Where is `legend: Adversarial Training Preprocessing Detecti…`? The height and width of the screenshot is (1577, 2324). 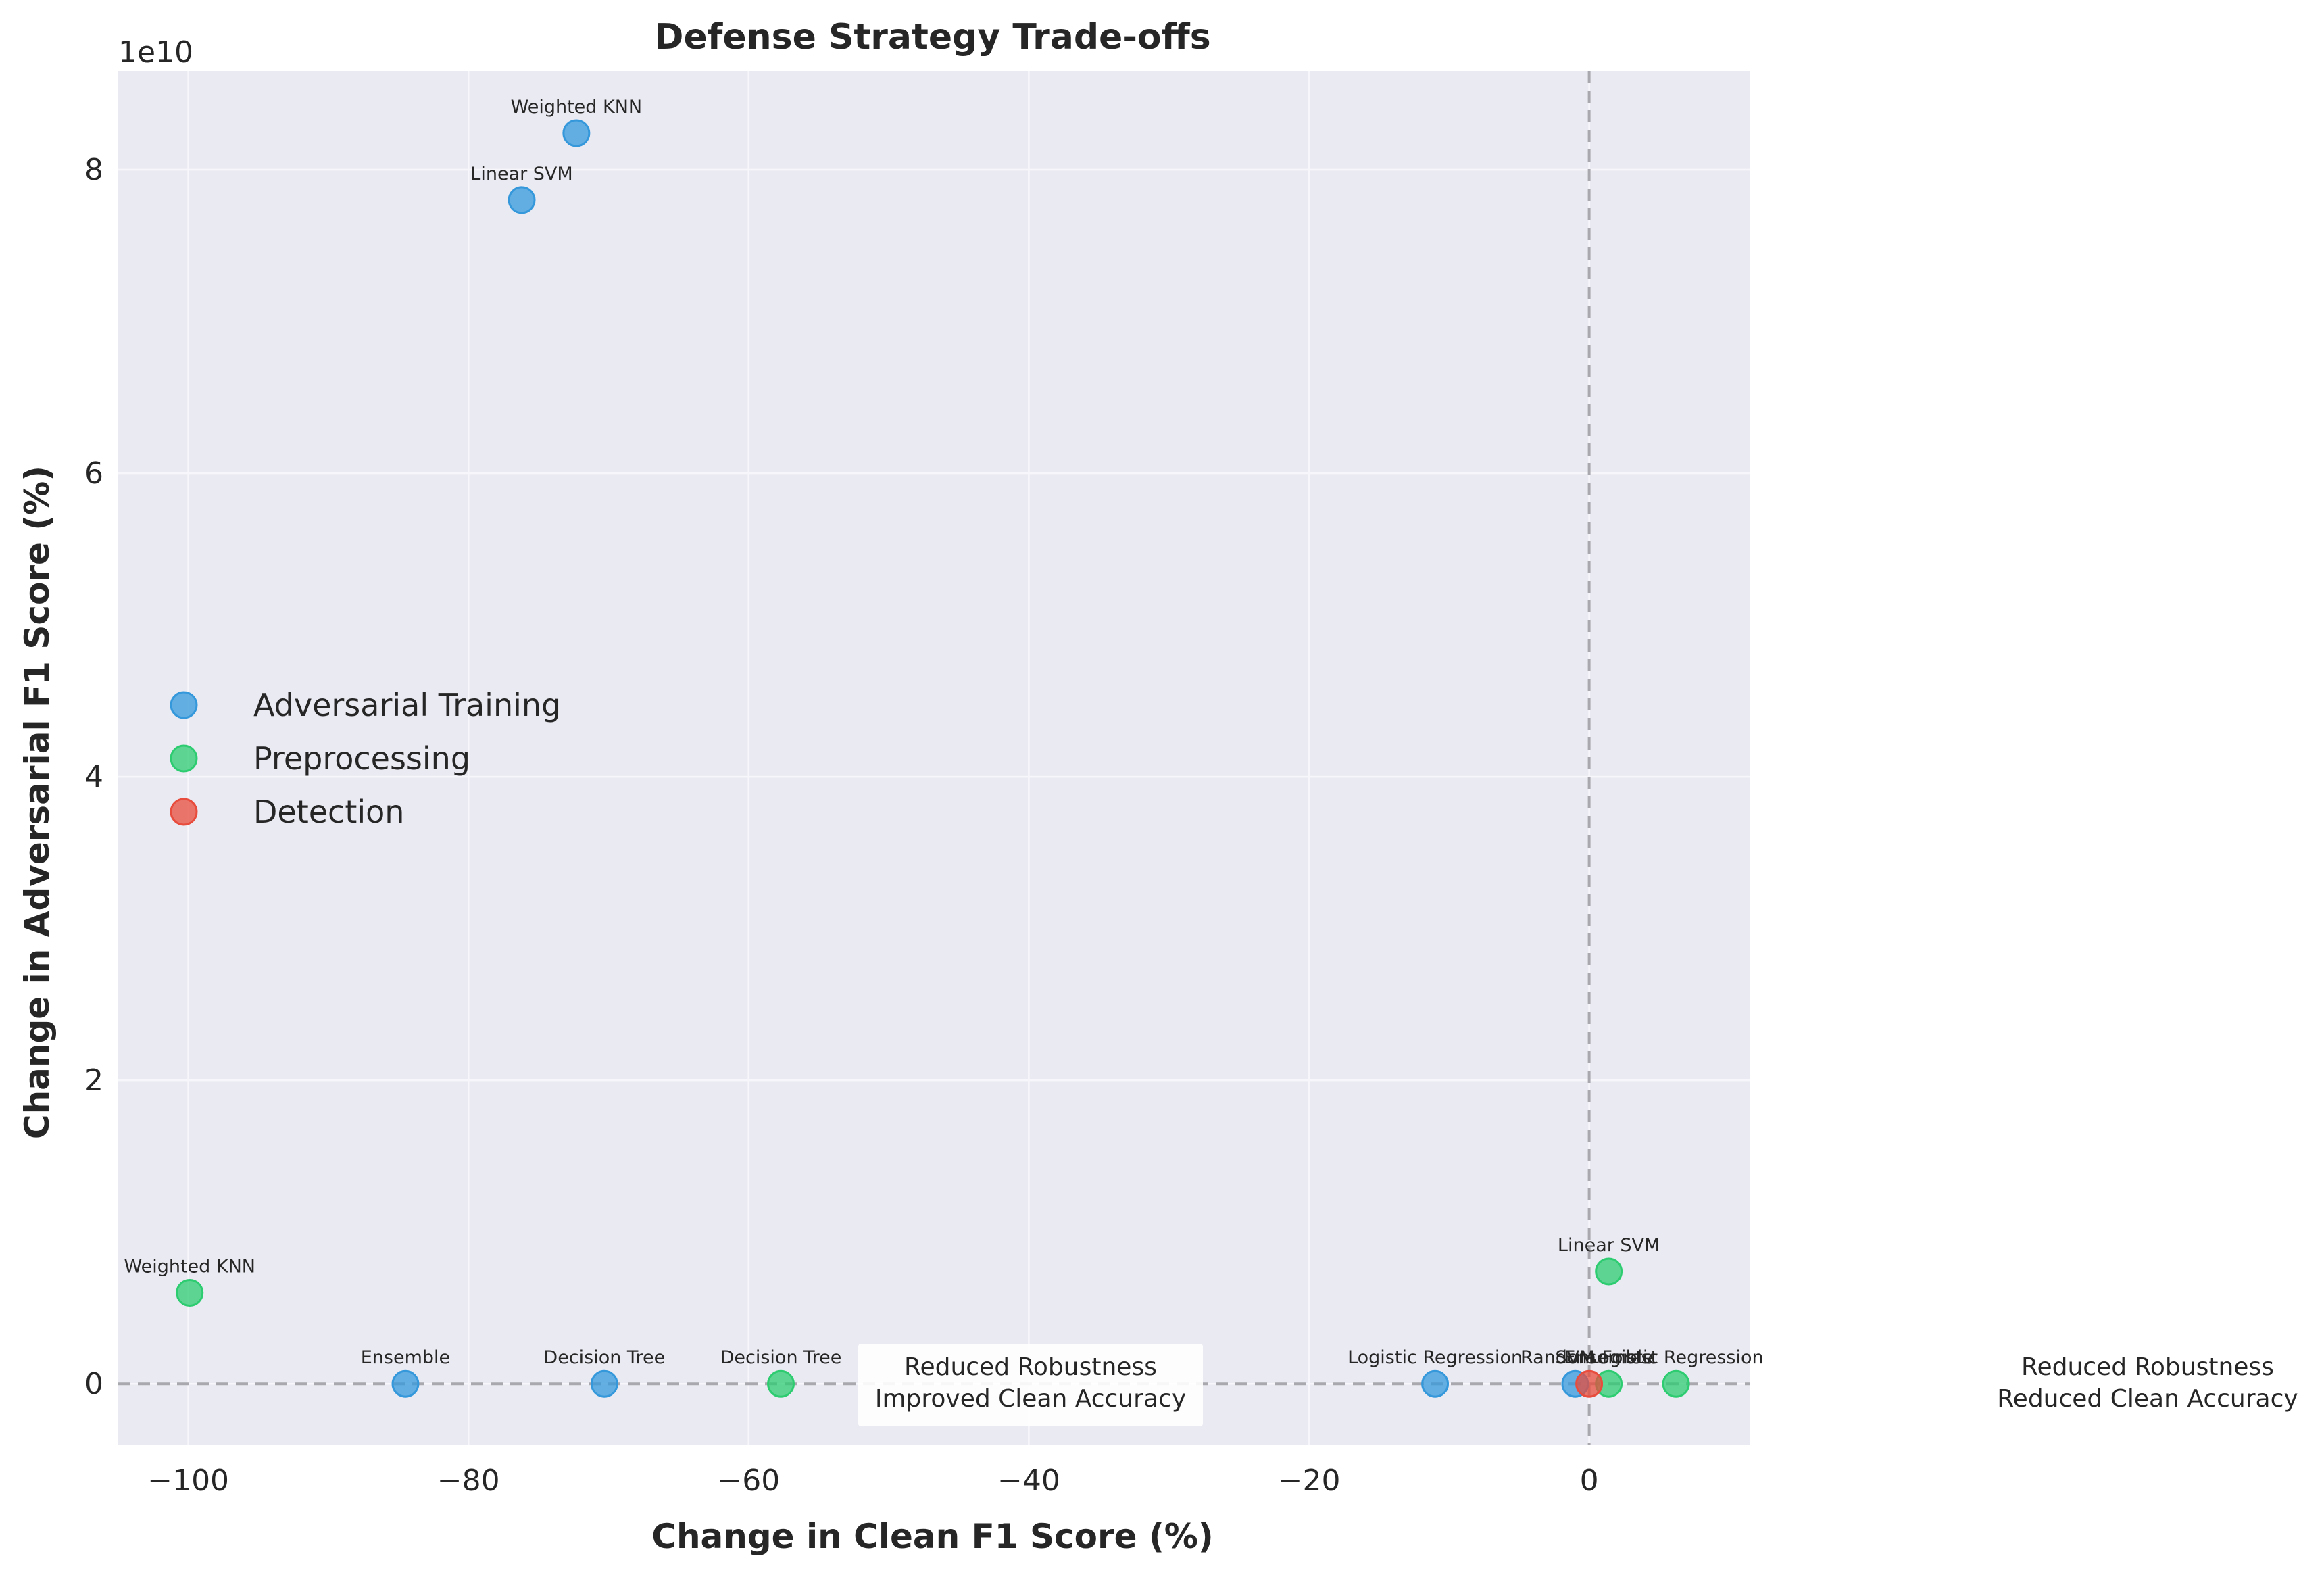 legend: Adversarial Training Preprocessing Detecti… is located at coordinates (365, 758).